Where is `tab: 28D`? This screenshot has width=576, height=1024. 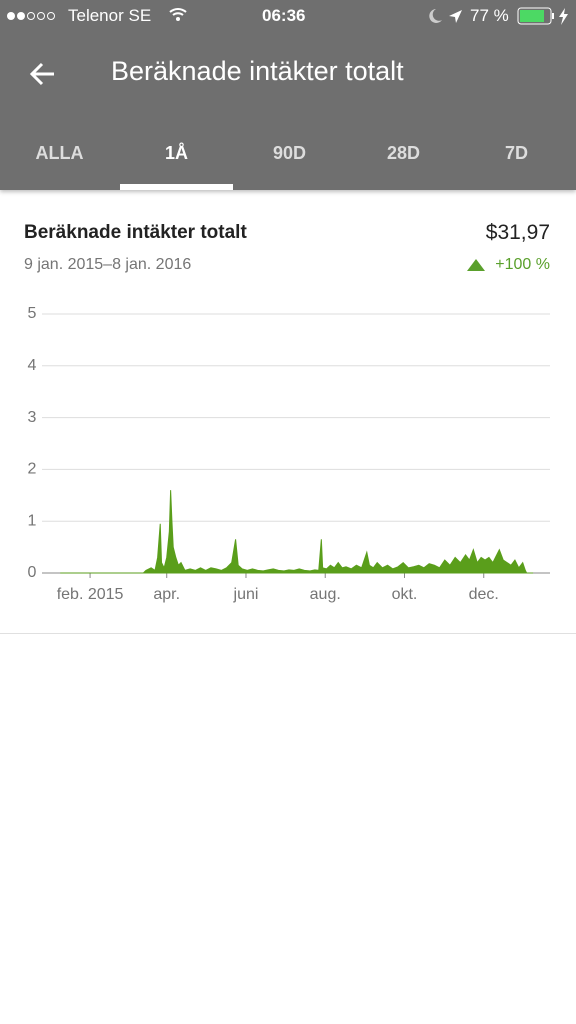
tab: 28D is located at coordinates (403, 153).